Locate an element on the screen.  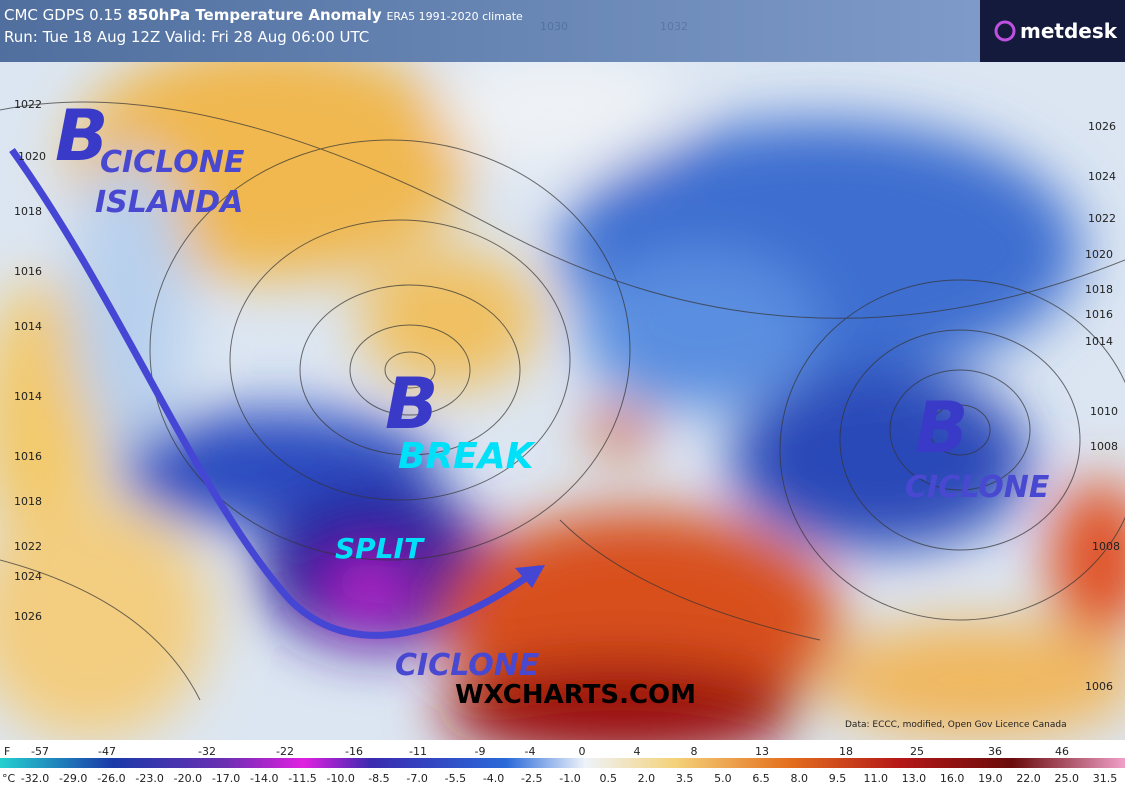
legend-c-label: 16.0 is located at coordinates (952, 778).